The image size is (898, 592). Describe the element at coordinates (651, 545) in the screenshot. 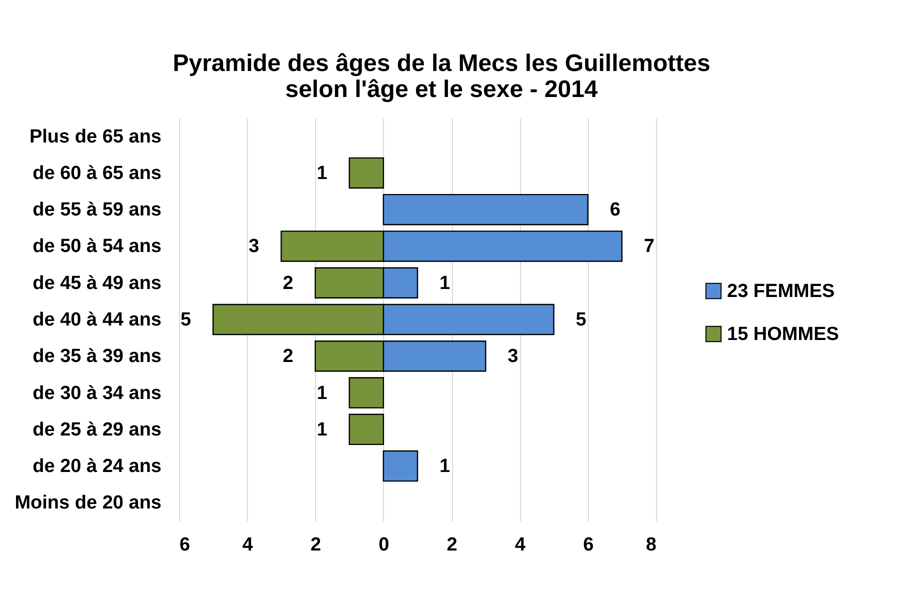

I see `x-tick-label: 8` at that location.